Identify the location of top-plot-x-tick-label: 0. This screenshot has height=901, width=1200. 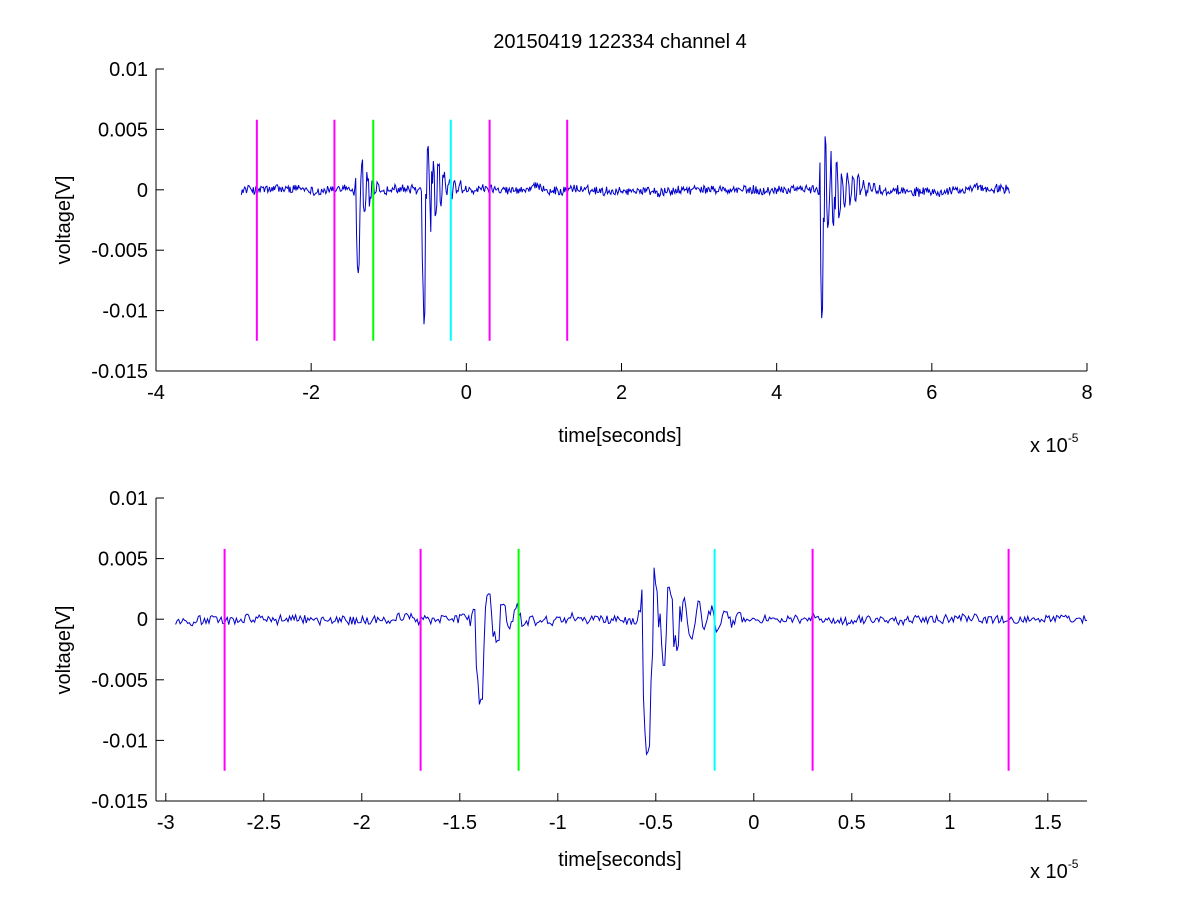
(466, 393).